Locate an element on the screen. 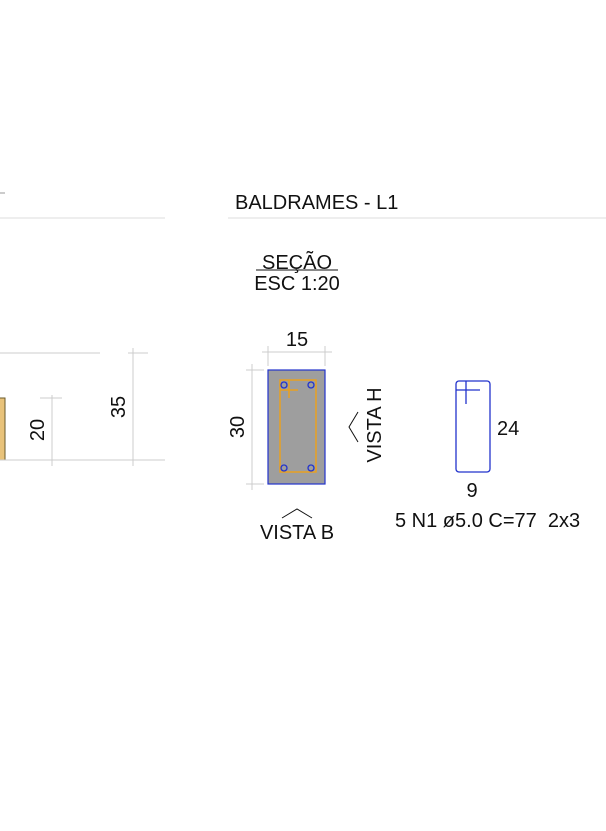 Image resolution: width=606 pixels, height=831 pixels. dim-label: 24 is located at coordinates (508, 429).